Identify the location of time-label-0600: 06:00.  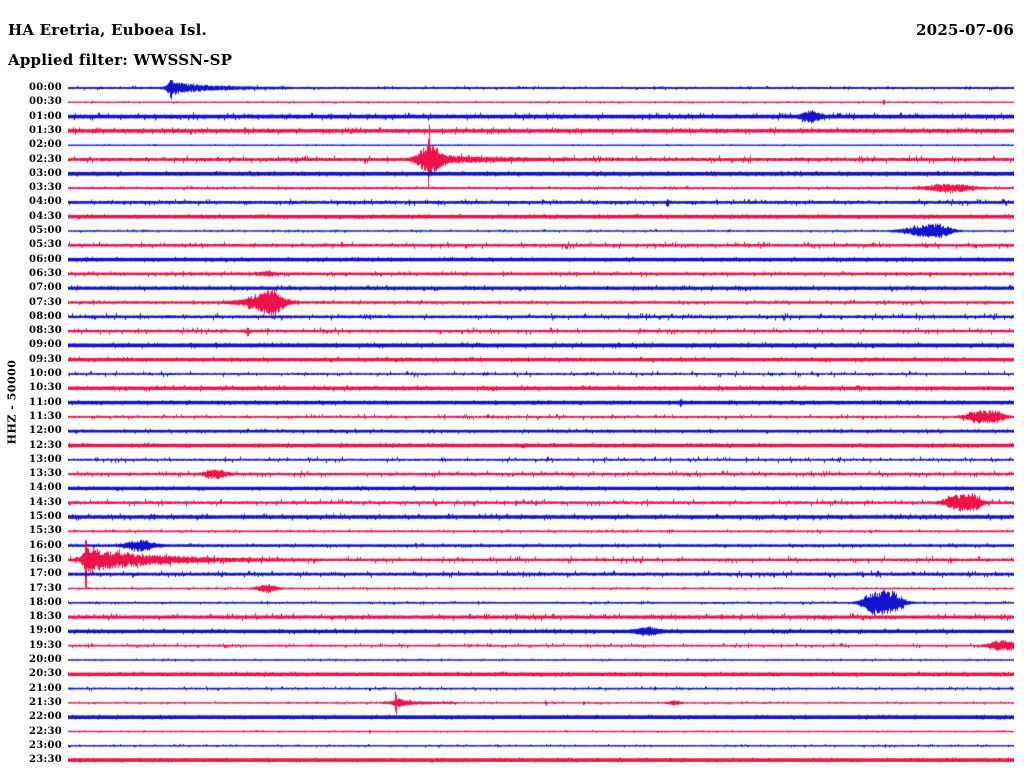
(45, 259).